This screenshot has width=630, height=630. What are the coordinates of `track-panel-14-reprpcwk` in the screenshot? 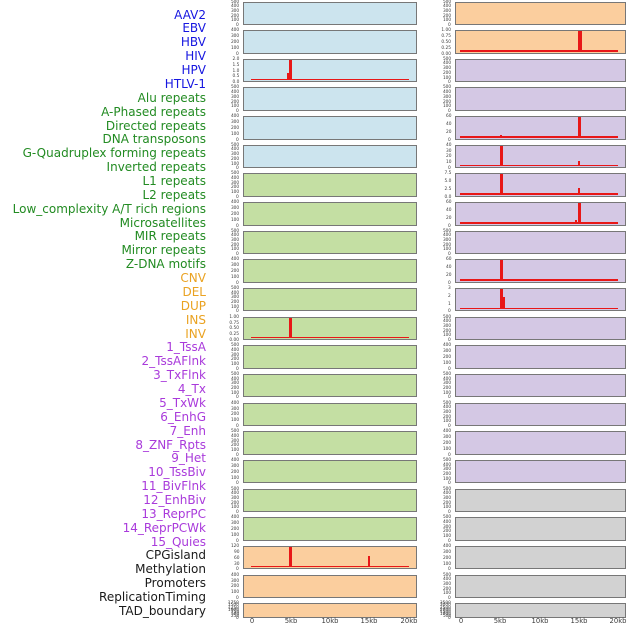 It's located at (540, 443).